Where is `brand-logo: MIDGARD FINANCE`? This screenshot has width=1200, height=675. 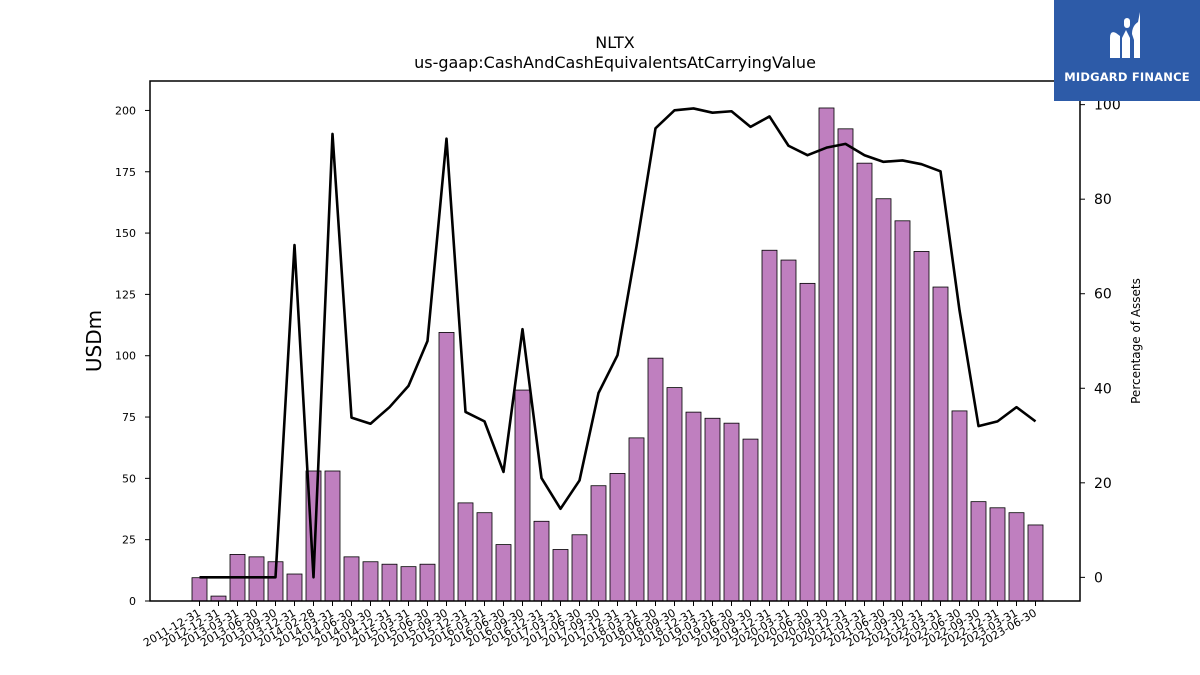 brand-logo: MIDGARD FINANCE is located at coordinates (1127, 50).